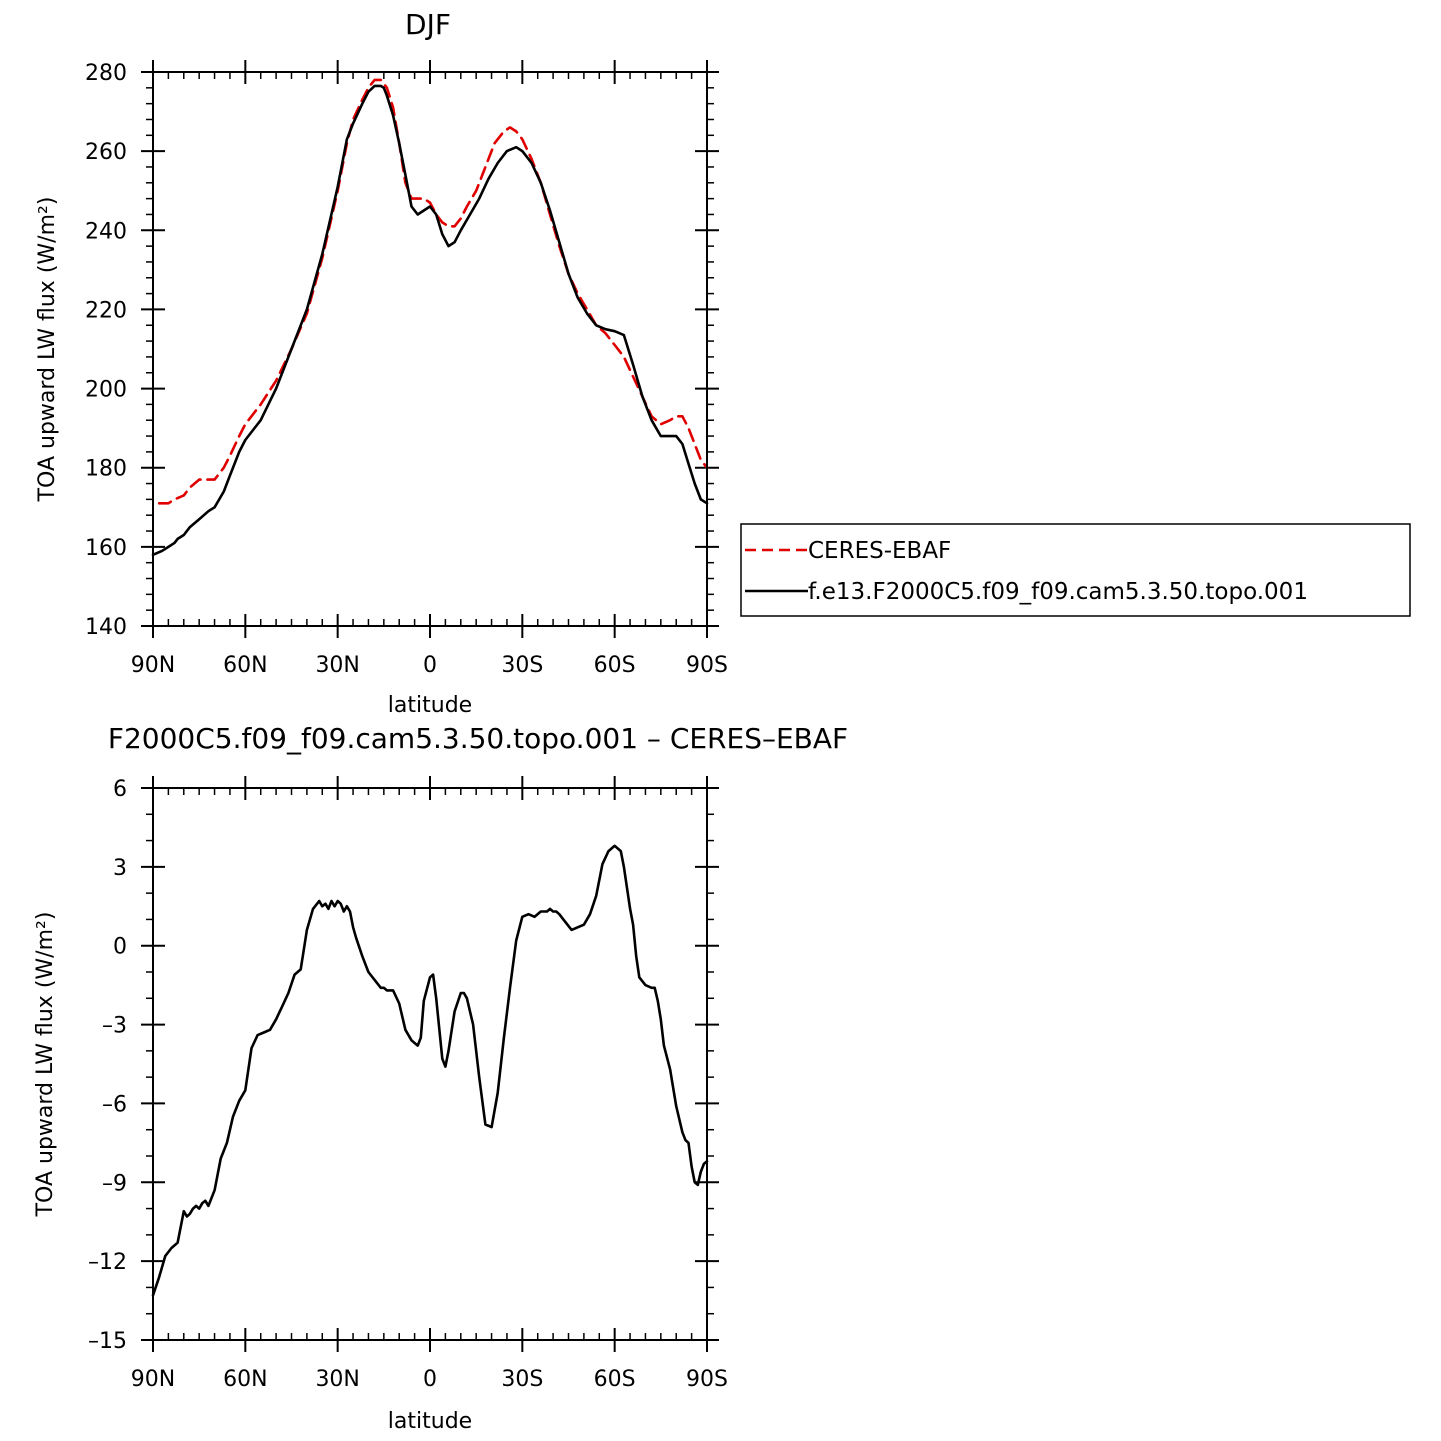  I want to click on bottom-y-axis-label: TOA upward LW flux (W/m²), so click(45, 1065).